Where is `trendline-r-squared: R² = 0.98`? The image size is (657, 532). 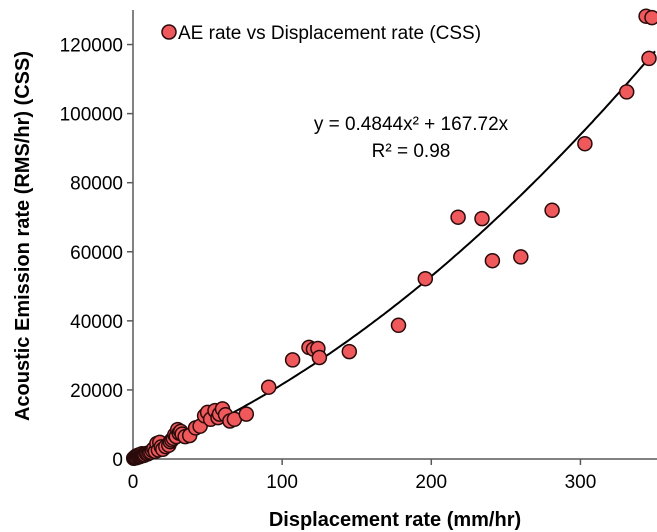
trendline-r-squared: R² = 0.98 is located at coordinates (411, 151).